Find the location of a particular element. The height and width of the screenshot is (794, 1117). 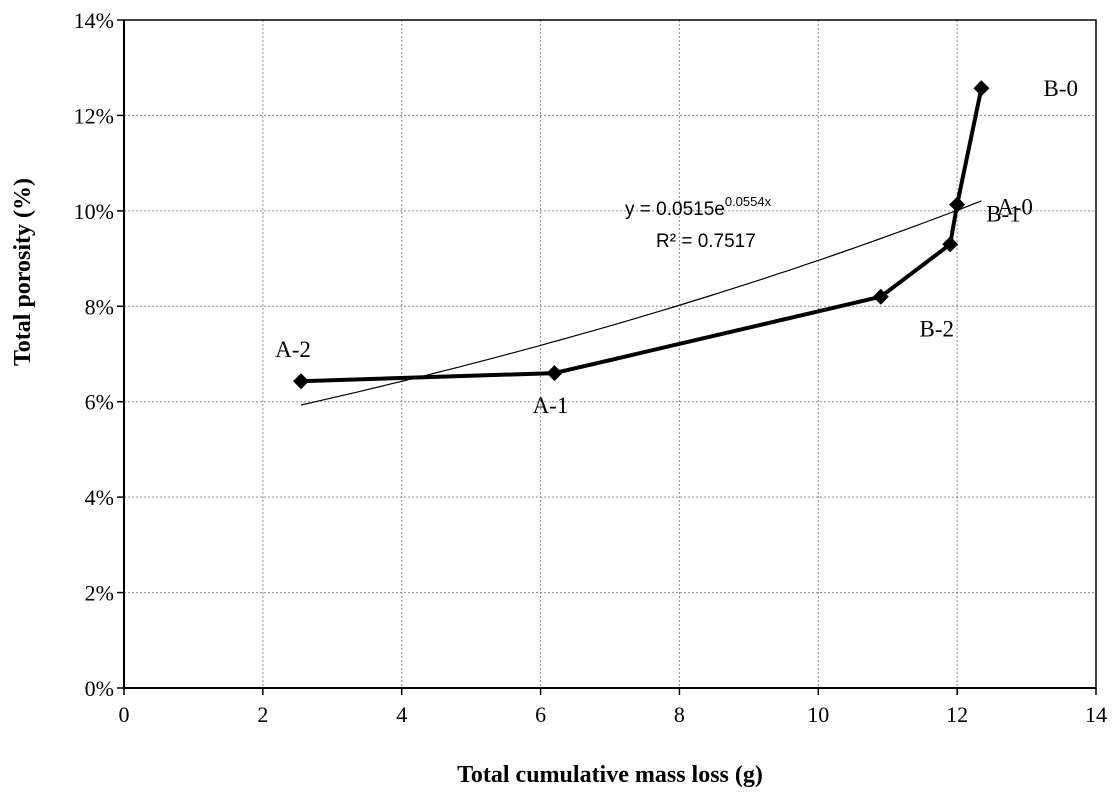

x-tick-label: 14 is located at coordinates (1096, 714).